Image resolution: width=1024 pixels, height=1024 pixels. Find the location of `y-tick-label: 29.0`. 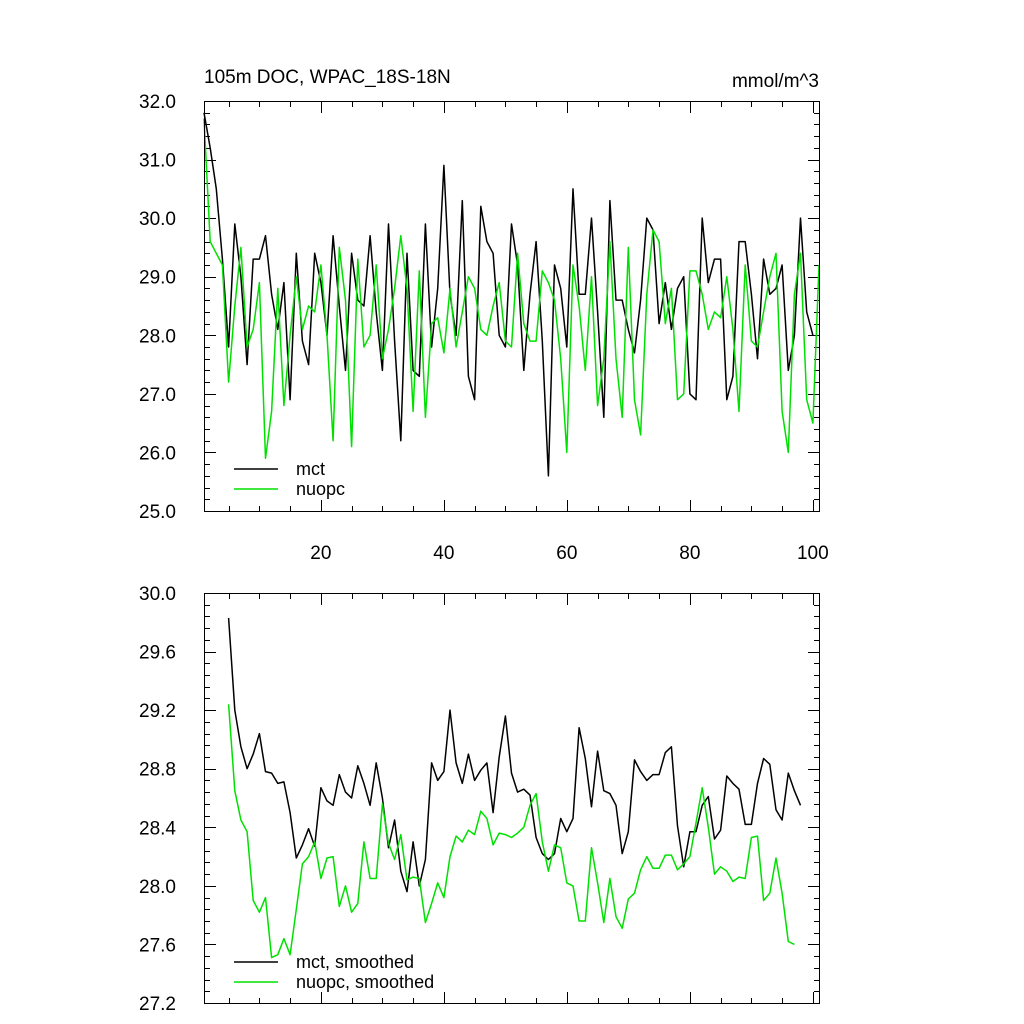

y-tick-label: 29.0 is located at coordinates (157, 278).